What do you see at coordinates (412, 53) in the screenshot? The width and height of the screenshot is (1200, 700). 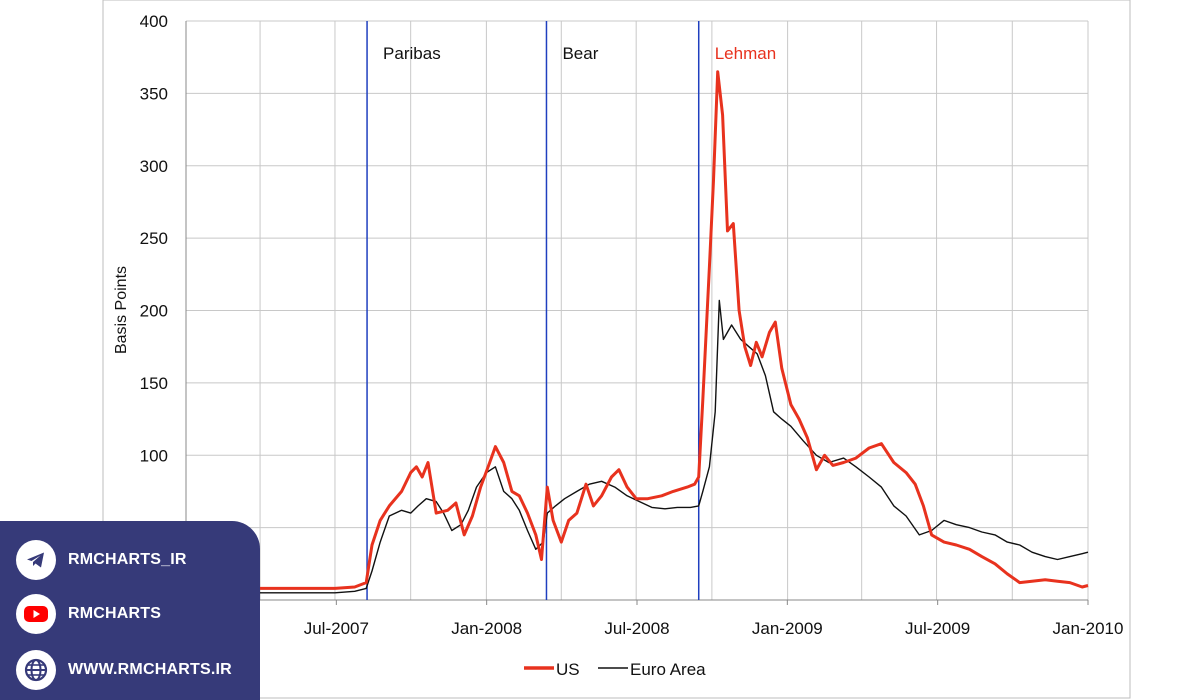 I see `event-label-paribas: Paribas` at bounding box center [412, 53].